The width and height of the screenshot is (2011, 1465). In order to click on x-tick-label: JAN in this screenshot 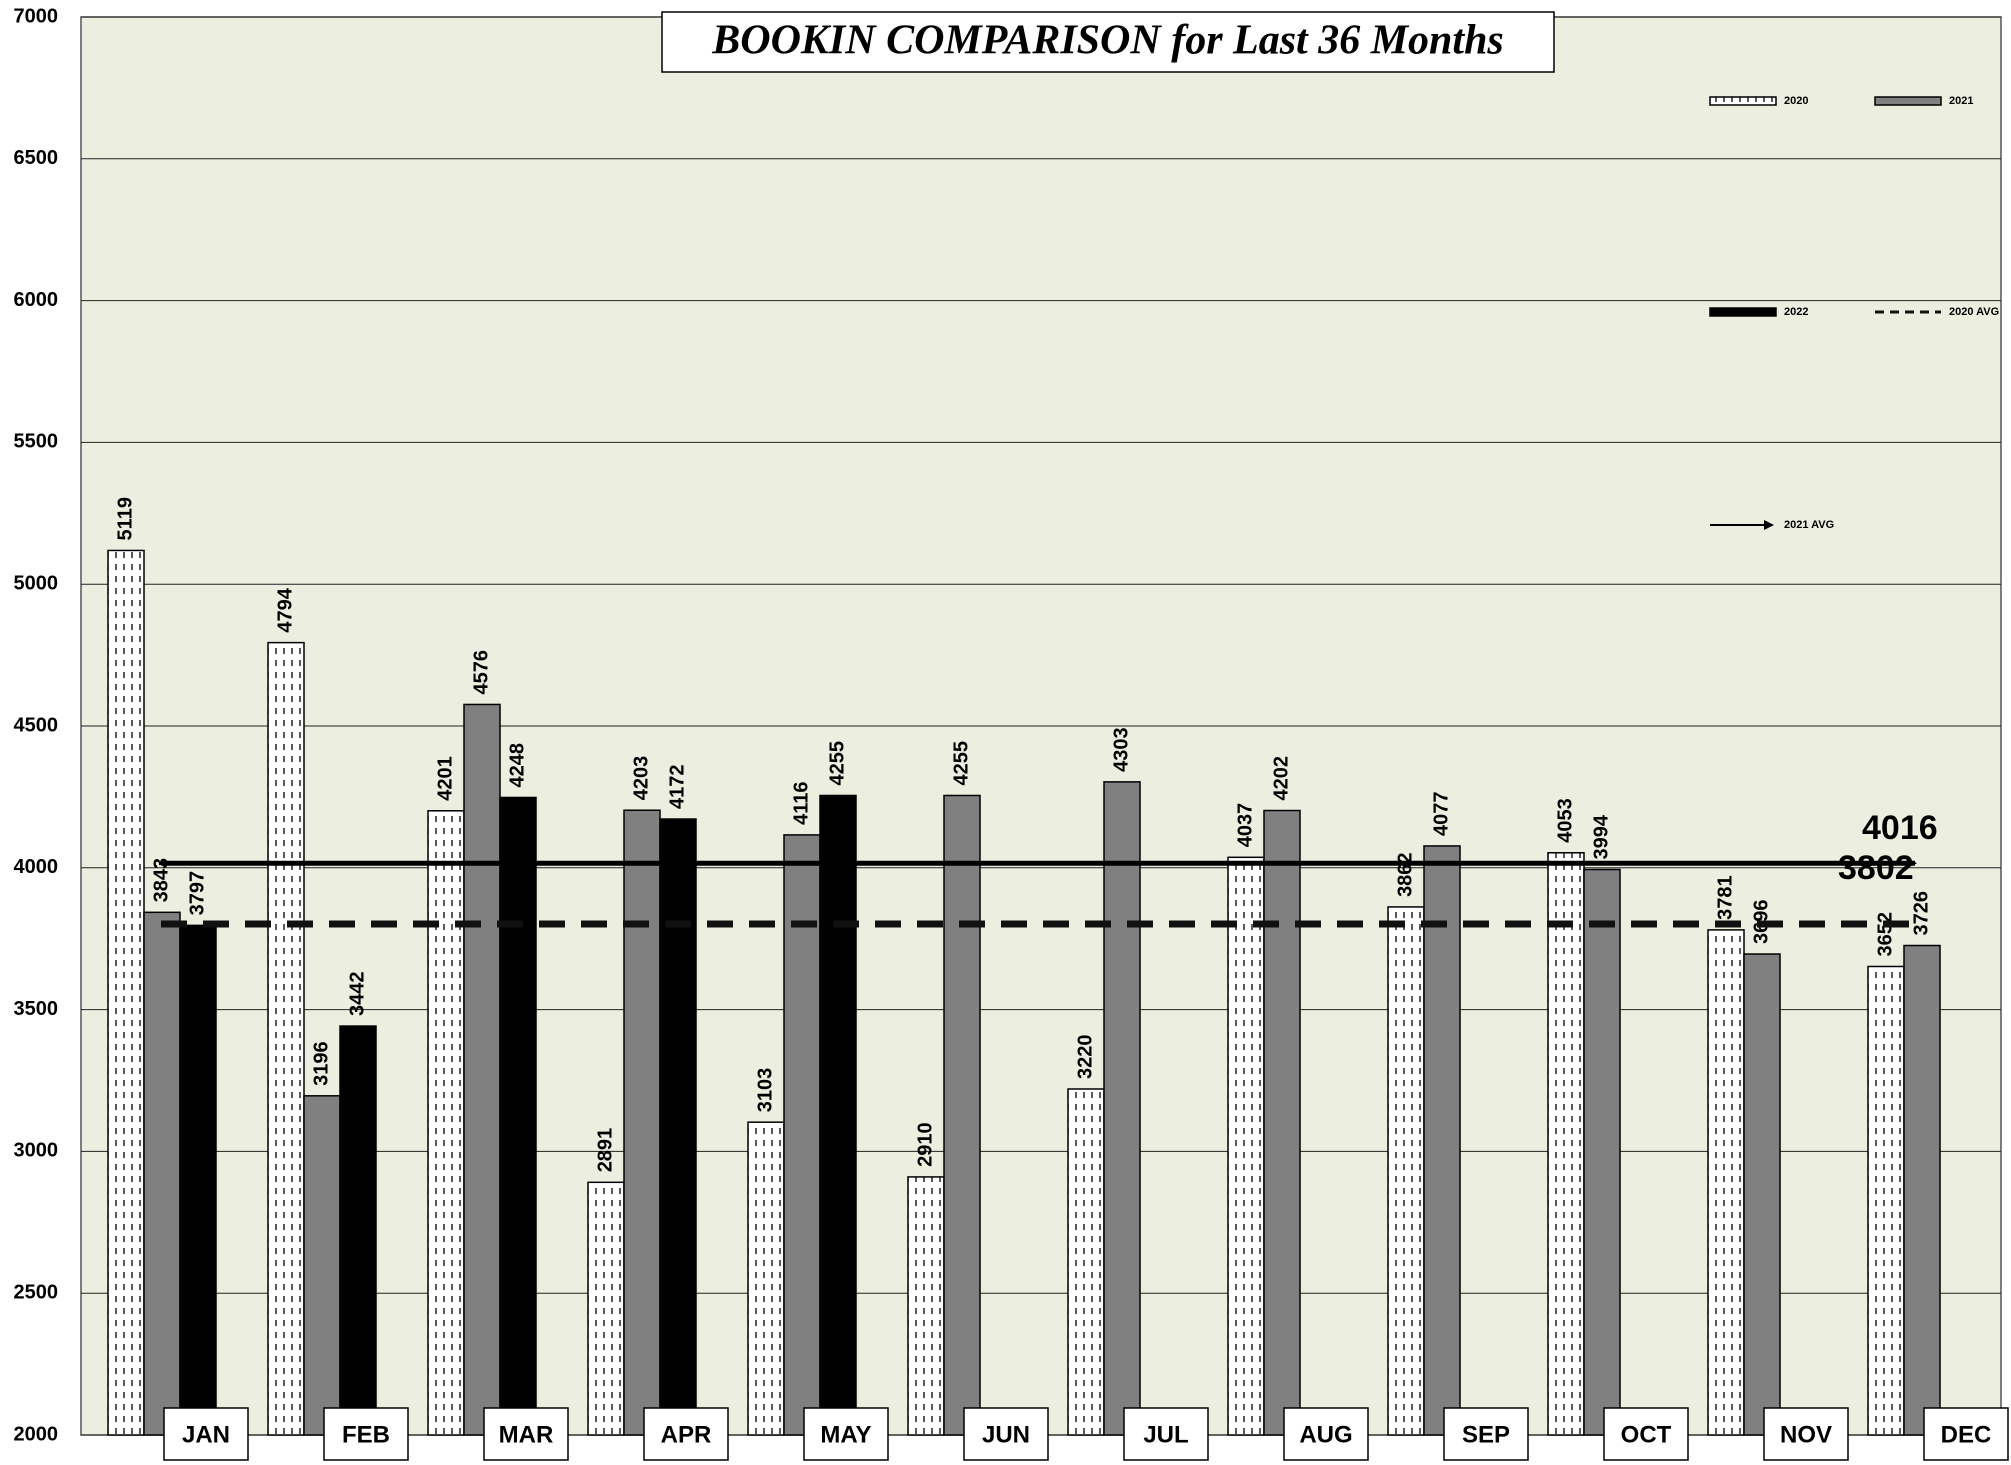, I will do `click(206, 1434)`.